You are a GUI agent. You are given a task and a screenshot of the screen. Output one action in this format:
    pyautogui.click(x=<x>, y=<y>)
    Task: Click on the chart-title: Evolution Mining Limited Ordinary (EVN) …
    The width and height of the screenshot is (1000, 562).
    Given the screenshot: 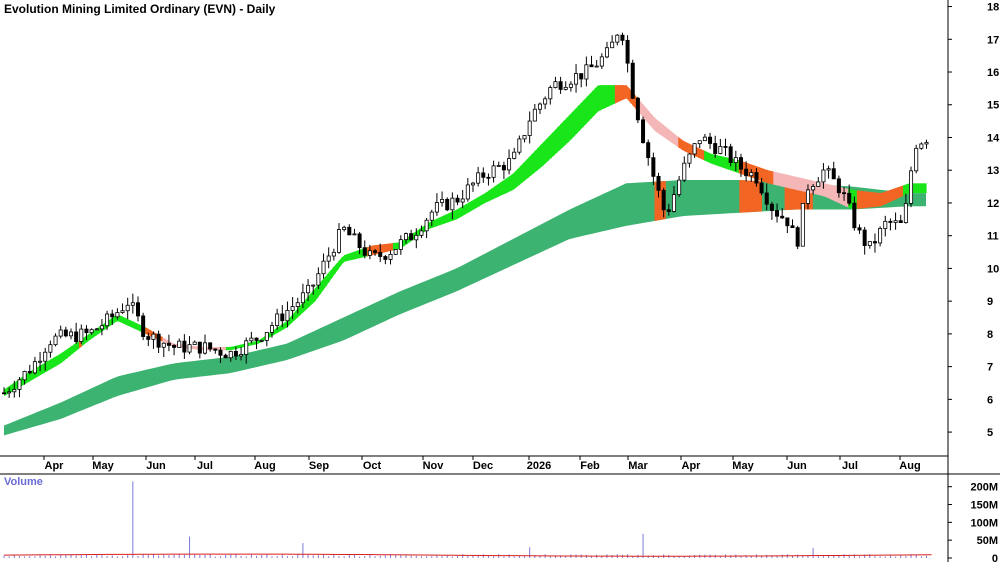 What is the action you would take?
    pyautogui.click(x=140, y=9)
    